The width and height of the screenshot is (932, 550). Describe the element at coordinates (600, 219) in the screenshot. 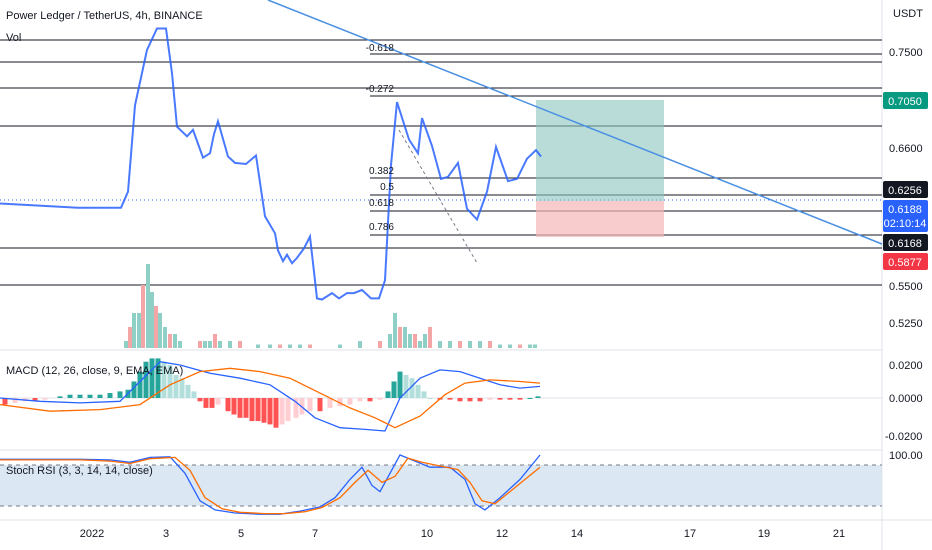

I see `position-stop-zone` at that location.